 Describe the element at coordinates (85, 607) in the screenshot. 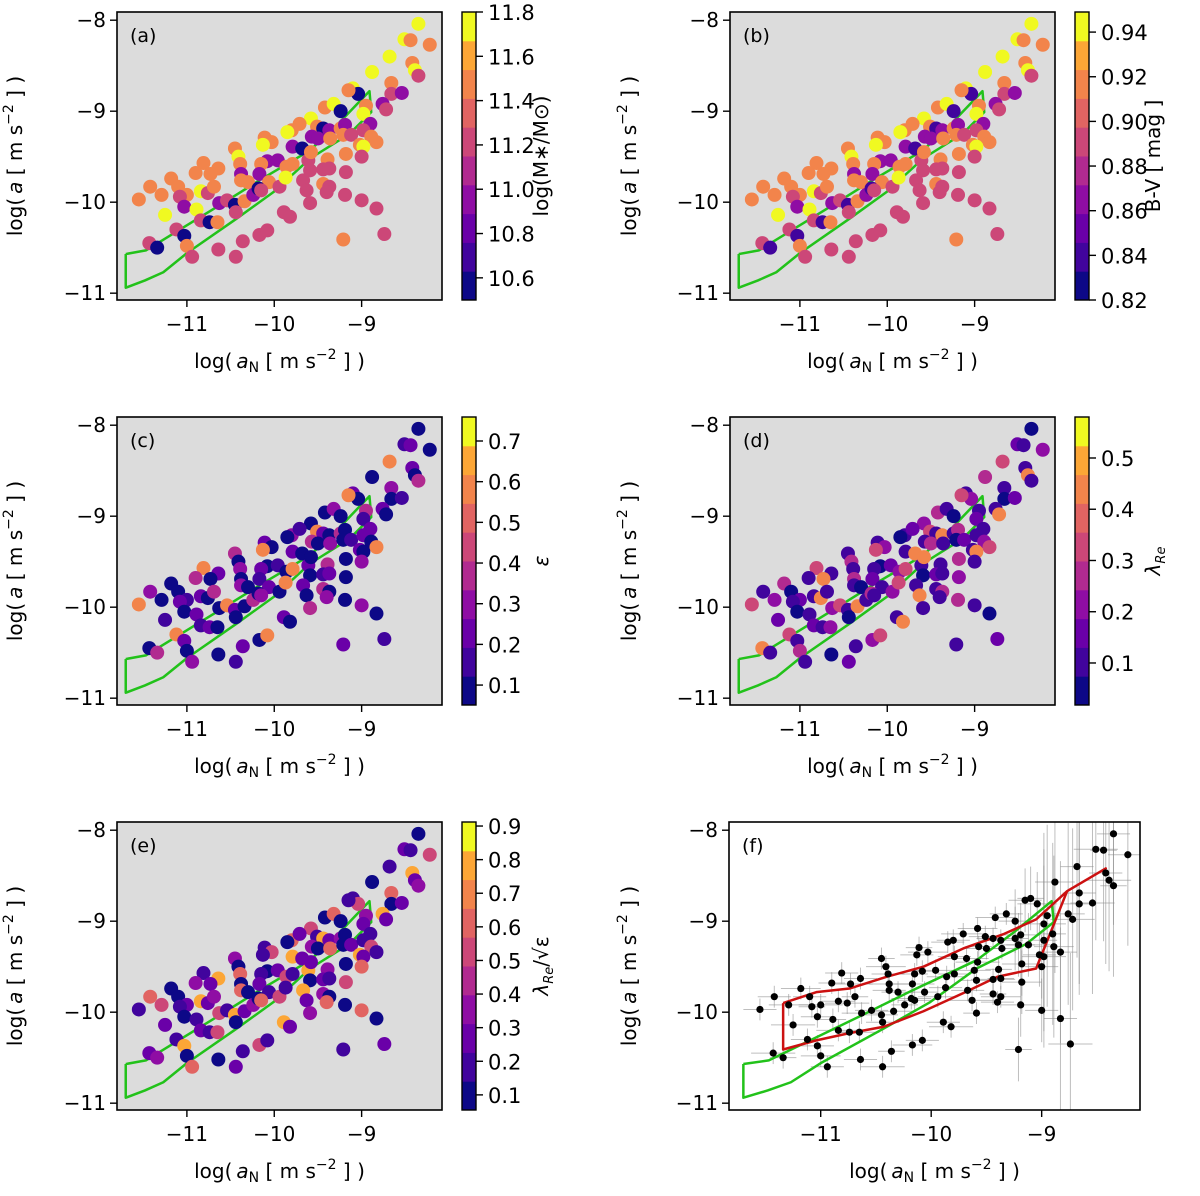

I see `y-tick-label: −10` at that location.